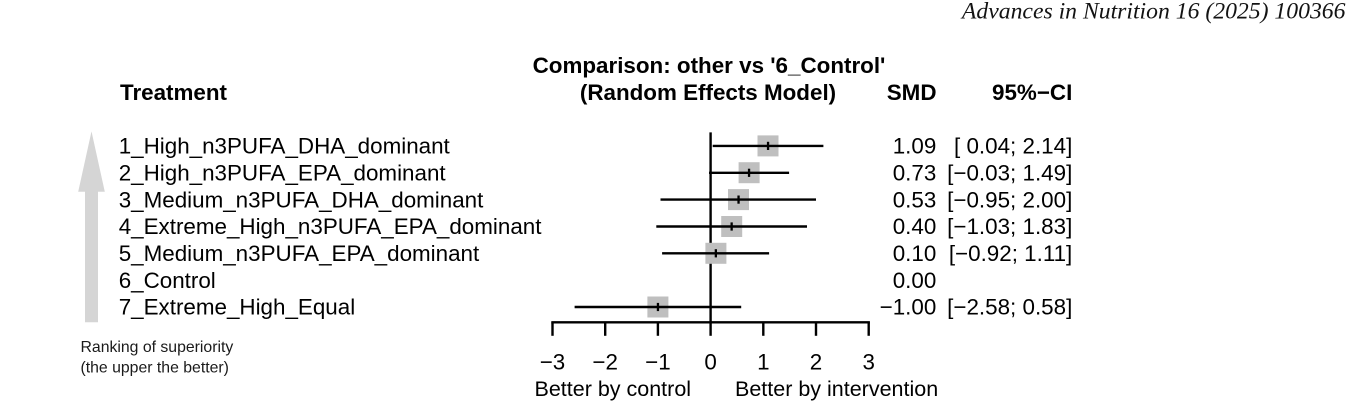  What do you see at coordinates (174, 92) in the screenshot?
I see `svg-text: Treatment` at bounding box center [174, 92].